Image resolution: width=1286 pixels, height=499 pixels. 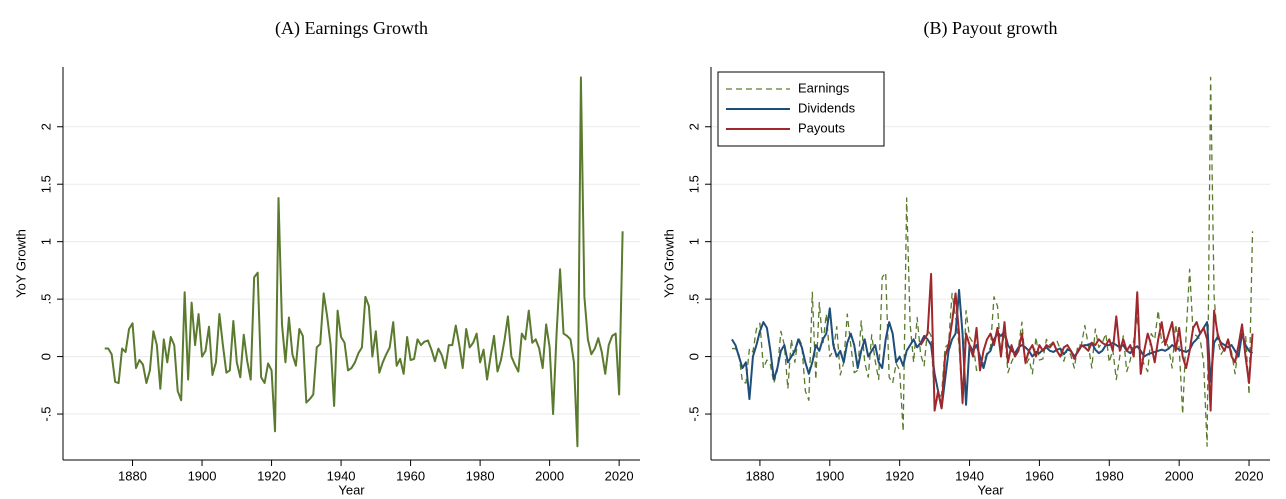 What do you see at coordinates (827, 107) in the screenshot?
I see `legend-label: Dividends` at bounding box center [827, 107].